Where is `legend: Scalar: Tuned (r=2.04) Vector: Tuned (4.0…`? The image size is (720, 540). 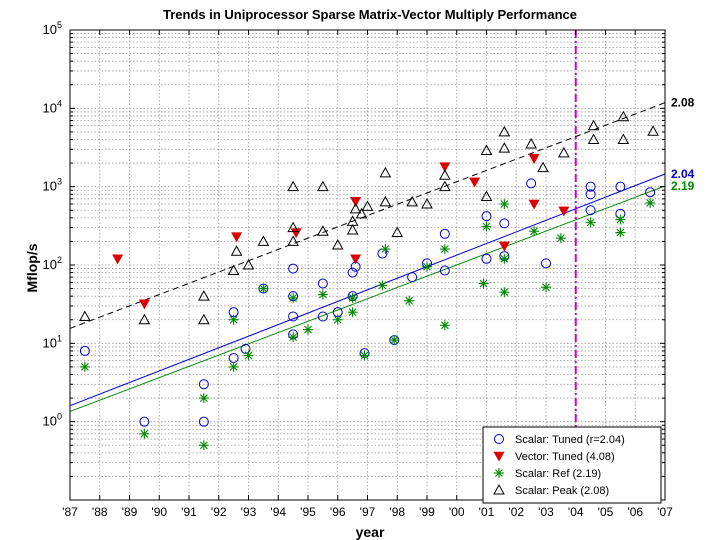 legend: Scalar: Tuned (r=2.04) Vector: Tuned (4.0… is located at coordinates (572, 465).